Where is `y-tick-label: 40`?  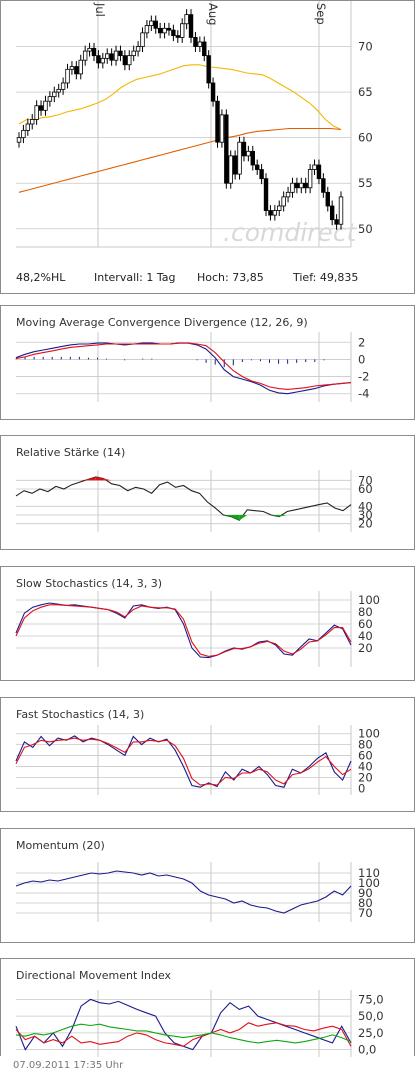
y-tick-label: 40 is located at coordinates (365, 766).